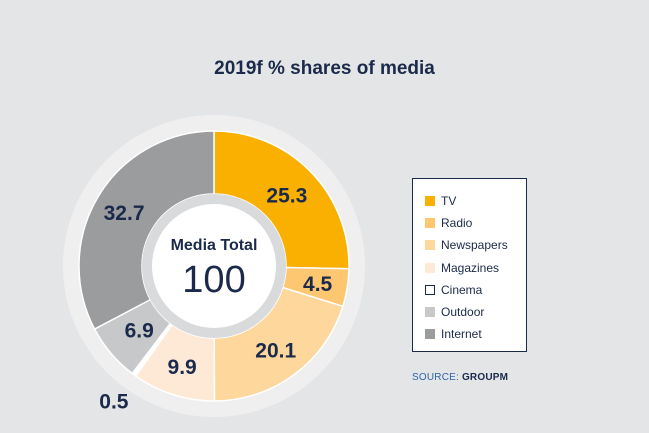 This screenshot has height=433, width=649. I want to click on center-disc, so click(214, 266).